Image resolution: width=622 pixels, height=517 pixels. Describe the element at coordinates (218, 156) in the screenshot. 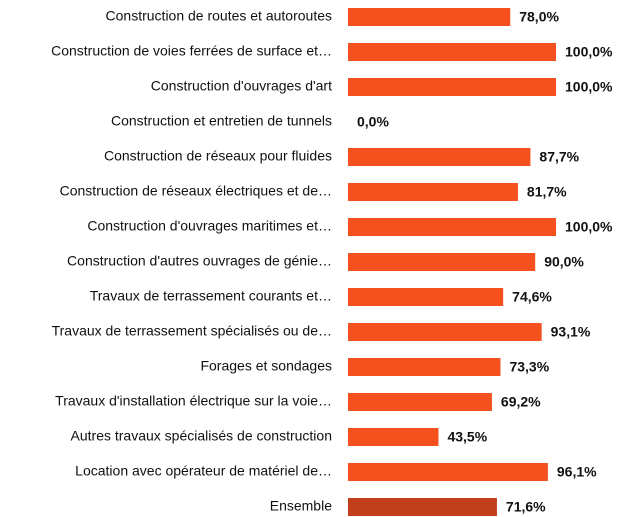

I see `category-label: Construction de réseaux pour fluides` at that location.